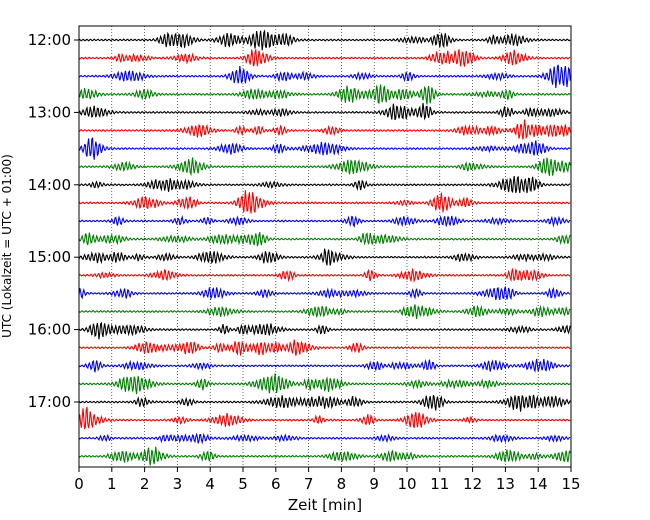 The width and height of the screenshot is (650, 520). Describe the element at coordinates (570, 484) in the screenshot. I see `x-tick-label-15: 15` at that location.